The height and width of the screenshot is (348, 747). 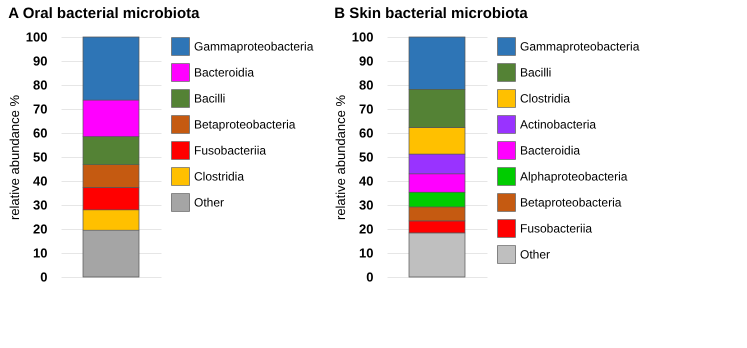 What do you see at coordinates (558, 125) in the screenshot?
I see `legend-label: Actinobacteria` at bounding box center [558, 125].